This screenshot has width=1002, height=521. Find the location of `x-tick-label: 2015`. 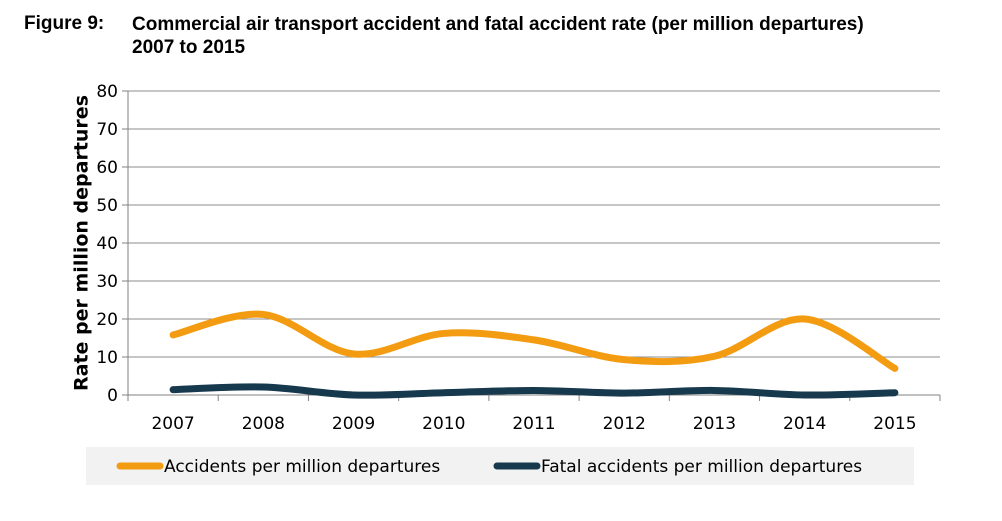

x-tick-label: 2015 is located at coordinates (894, 424).